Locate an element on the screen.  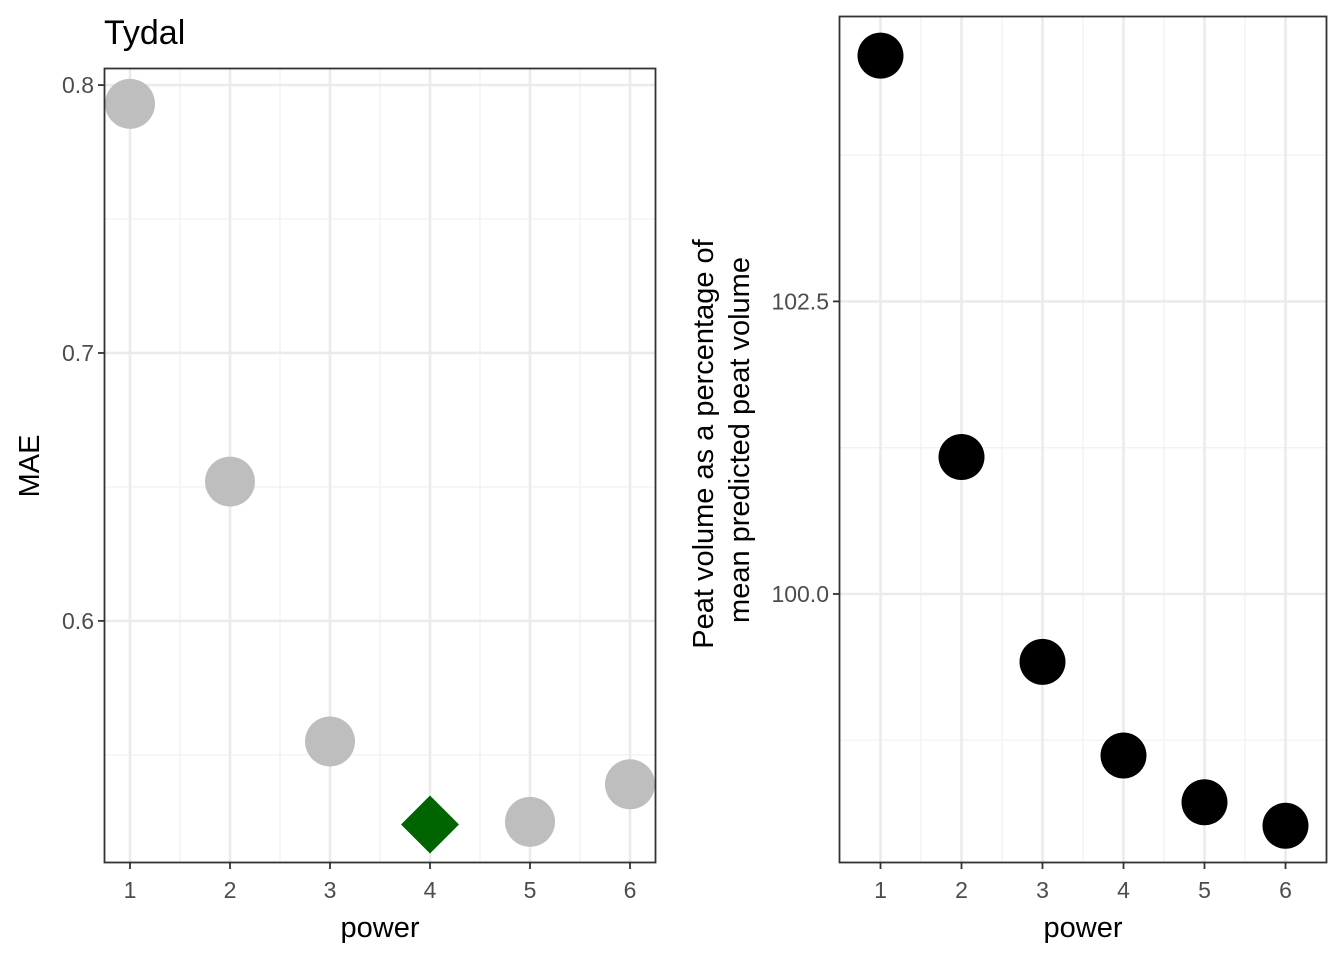
right-x-tick-label: 2 is located at coordinates (961, 890).